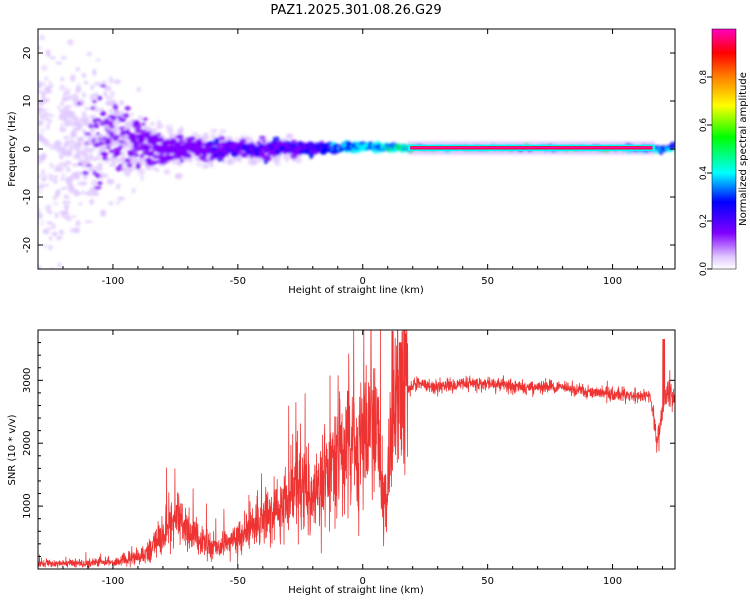 The width and height of the screenshot is (750, 600). What do you see at coordinates (12, 149) in the screenshot?
I see `spectrogram-ylabel: Frequency (Hz)` at bounding box center [12, 149].